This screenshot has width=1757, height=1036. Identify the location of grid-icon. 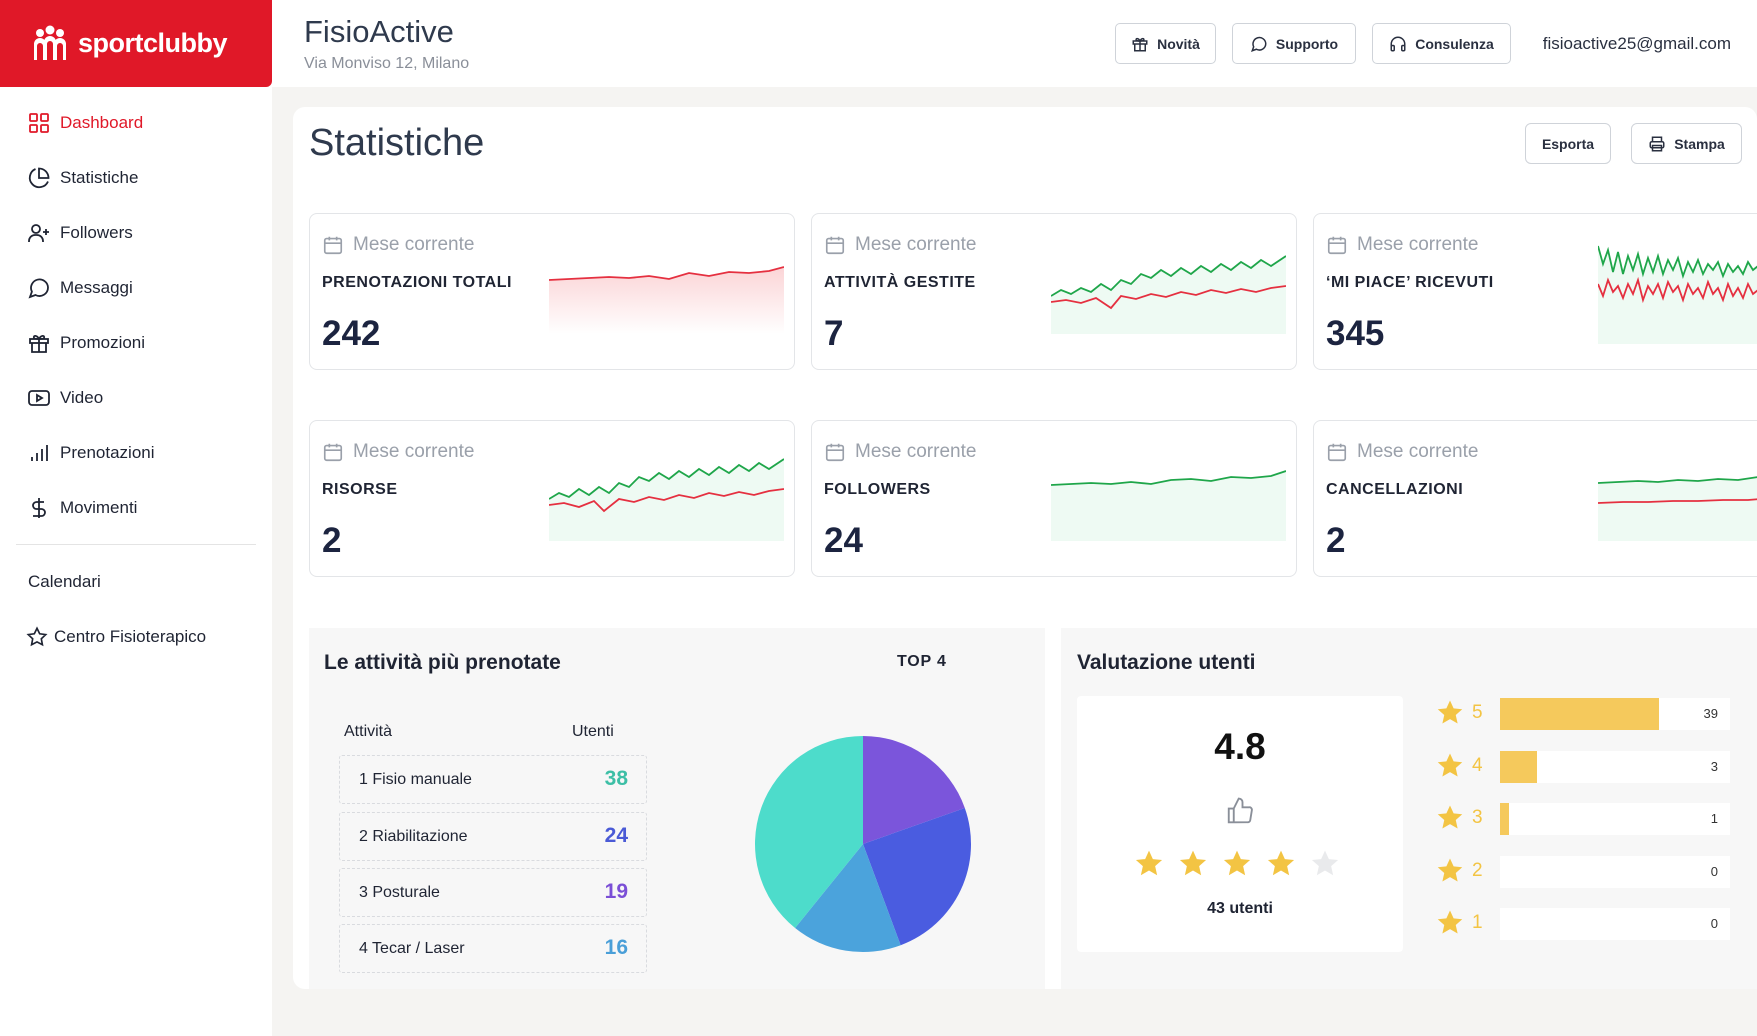
(39, 122).